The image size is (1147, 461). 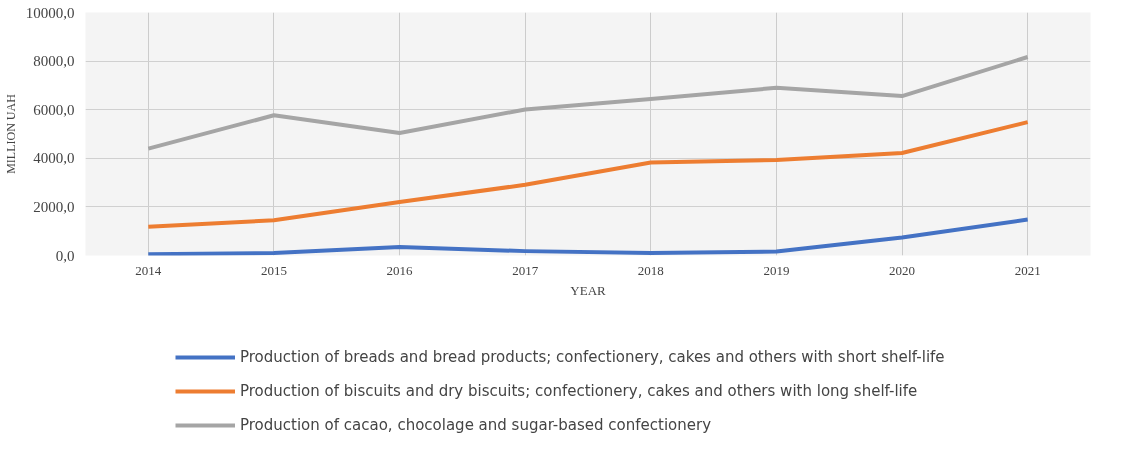 What do you see at coordinates (776, 270) in the screenshot?
I see `x-tick-label: 2019` at bounding box center [776, 270].